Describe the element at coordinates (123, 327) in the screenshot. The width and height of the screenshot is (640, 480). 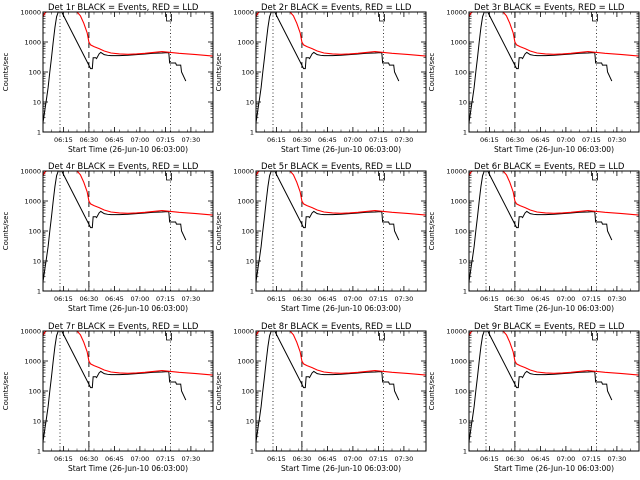
I see `panel-title: Det 7r BLACK = Events, RED = LLD` at that location.